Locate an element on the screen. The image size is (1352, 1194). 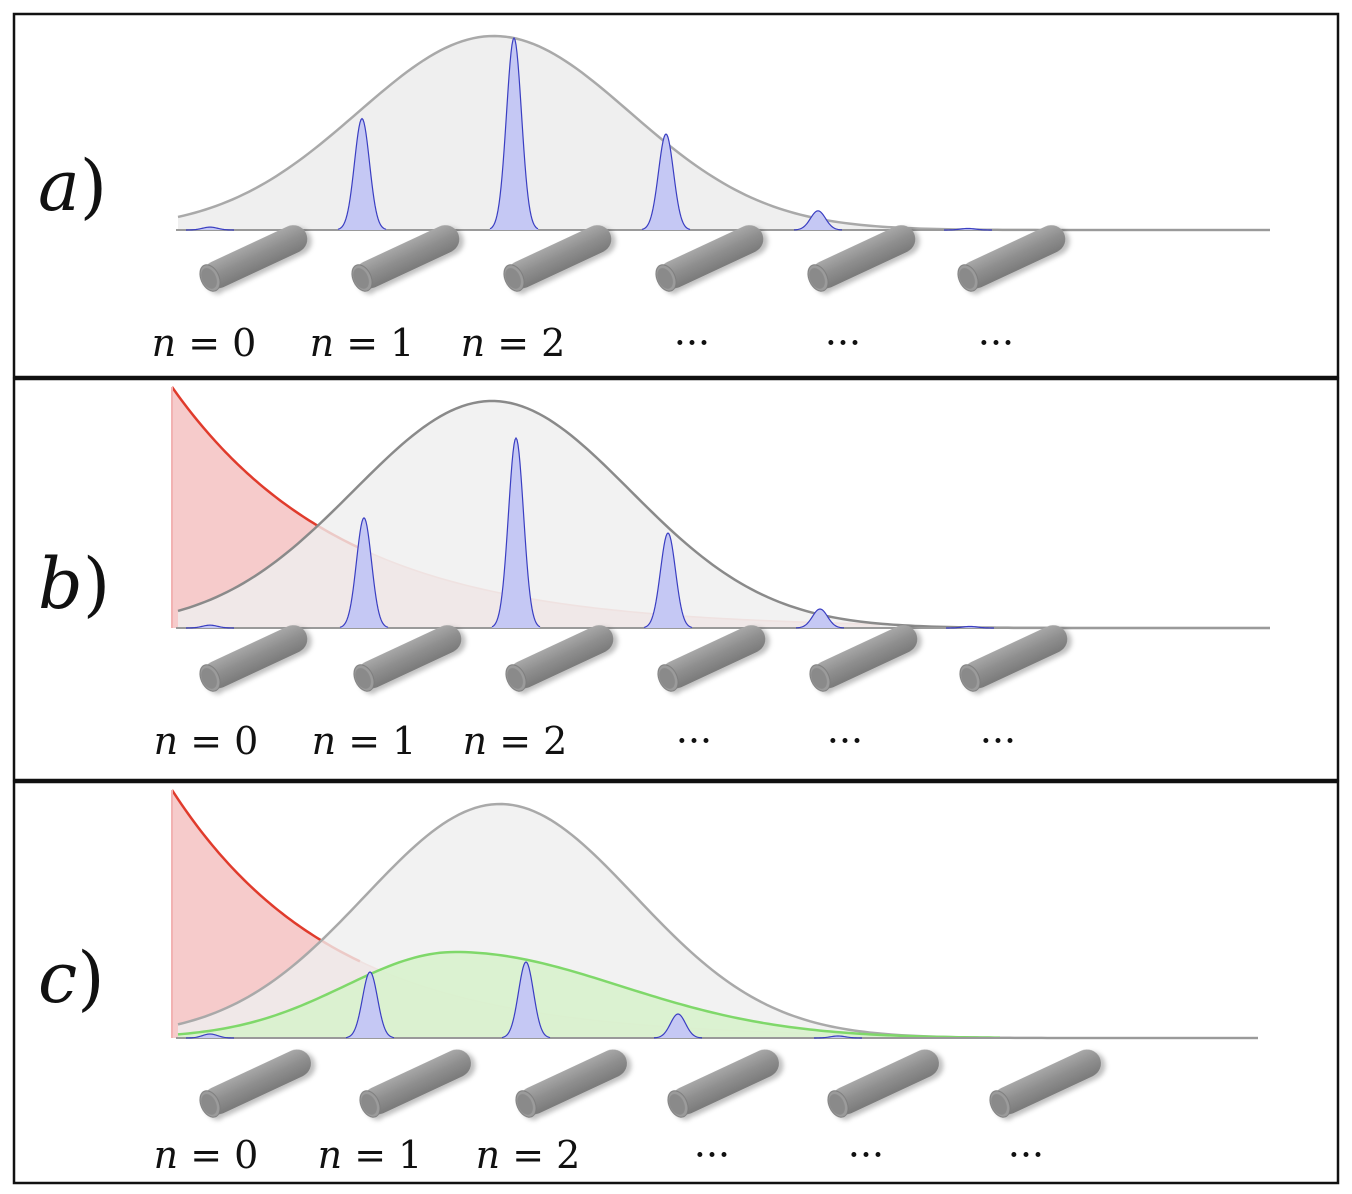
green-curve-fill is located at coordinates (589, 995).